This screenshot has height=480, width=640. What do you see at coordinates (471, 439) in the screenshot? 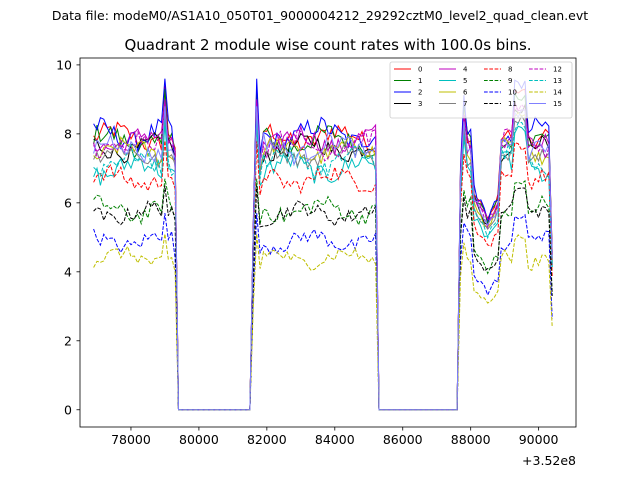
I see `x-tick-label: 88000` at bounding box center [471, 439].